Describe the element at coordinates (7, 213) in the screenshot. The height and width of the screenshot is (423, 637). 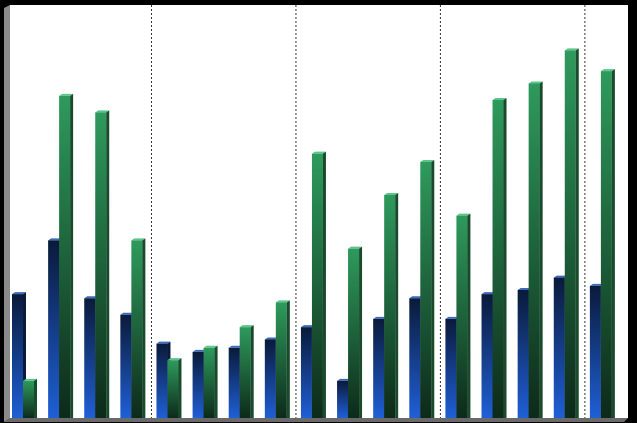
I see `side-wall` at that location.